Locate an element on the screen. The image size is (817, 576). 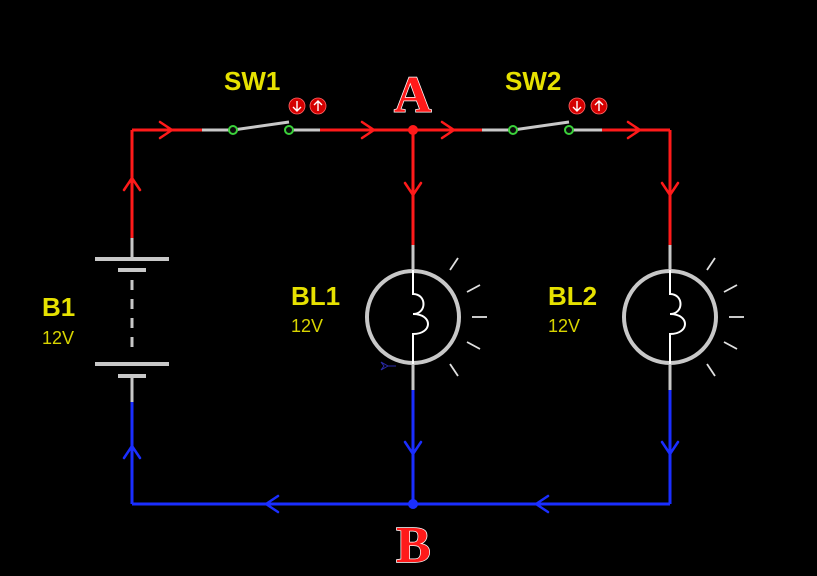
node-b-label: B is located at coordinates (413, 545).